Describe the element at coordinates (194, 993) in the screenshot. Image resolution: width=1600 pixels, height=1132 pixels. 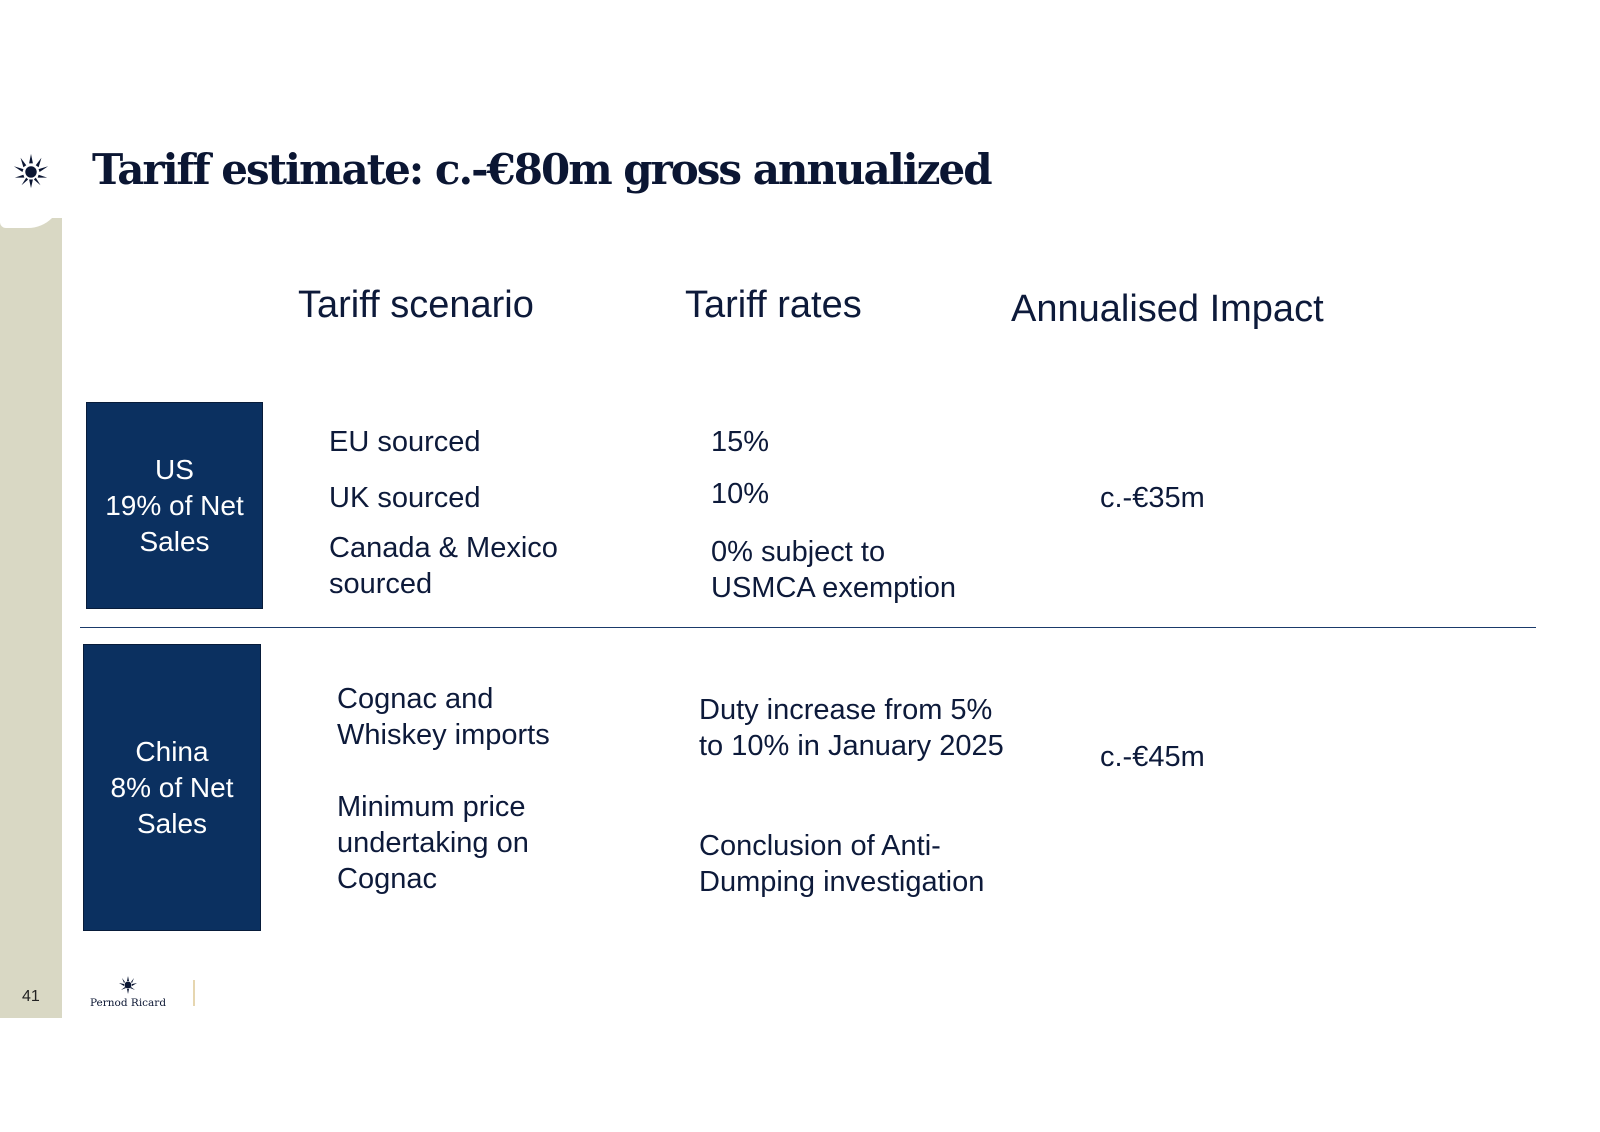
I see `footer-divider` at that location.